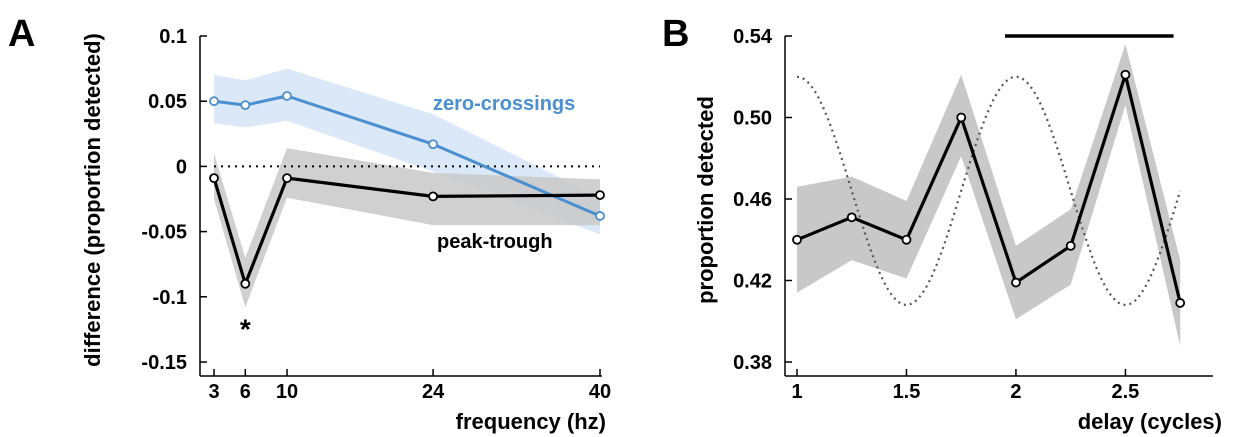 This screenshot has width=1233, height=437. What do you see at coordinates (407, 228) in the screenshot?
I see `peak-trough-confidence-band` at bounding box center [407, 228].